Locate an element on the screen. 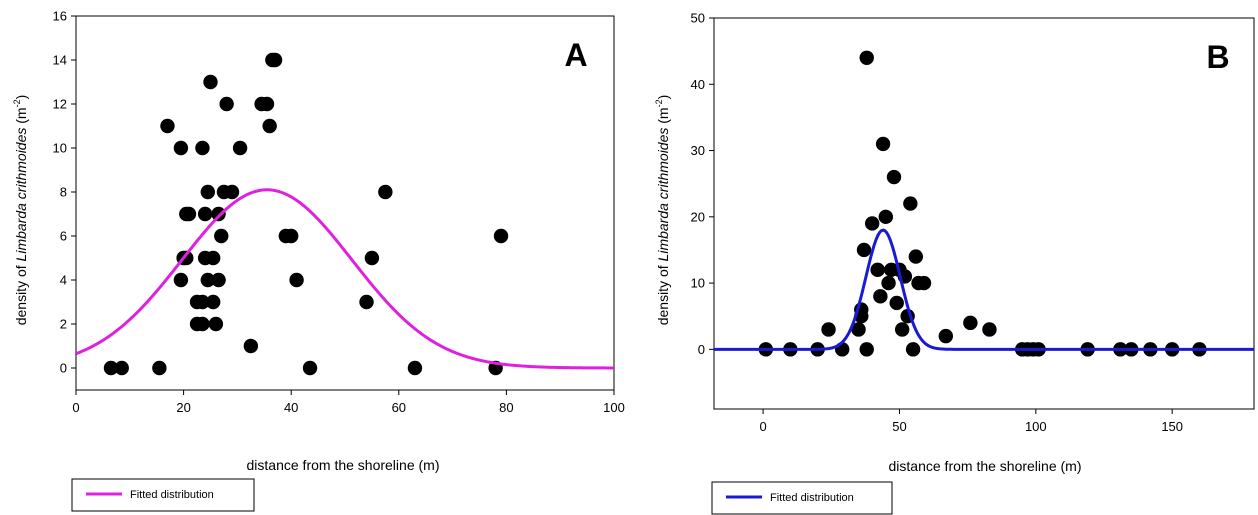  y-tick-label: 30 is located at coordinates (698, 150).